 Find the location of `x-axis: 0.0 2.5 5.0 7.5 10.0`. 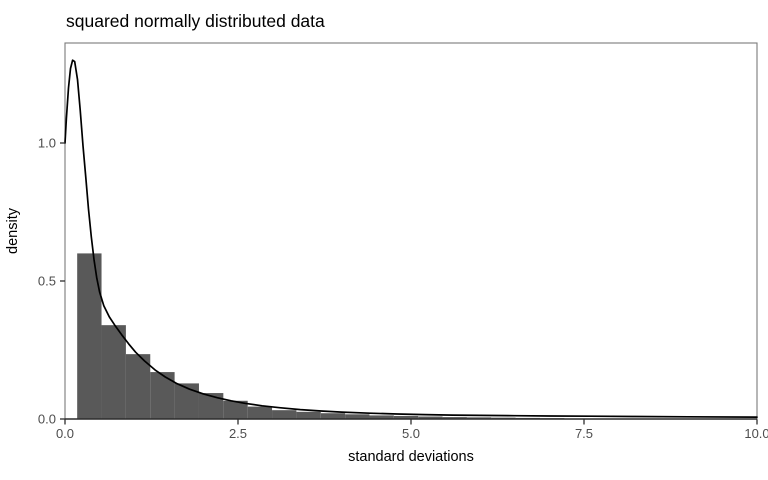

x-axis: 0.0 2.5 5.0 7.5 10.0 is located at coordinates (412, 429).